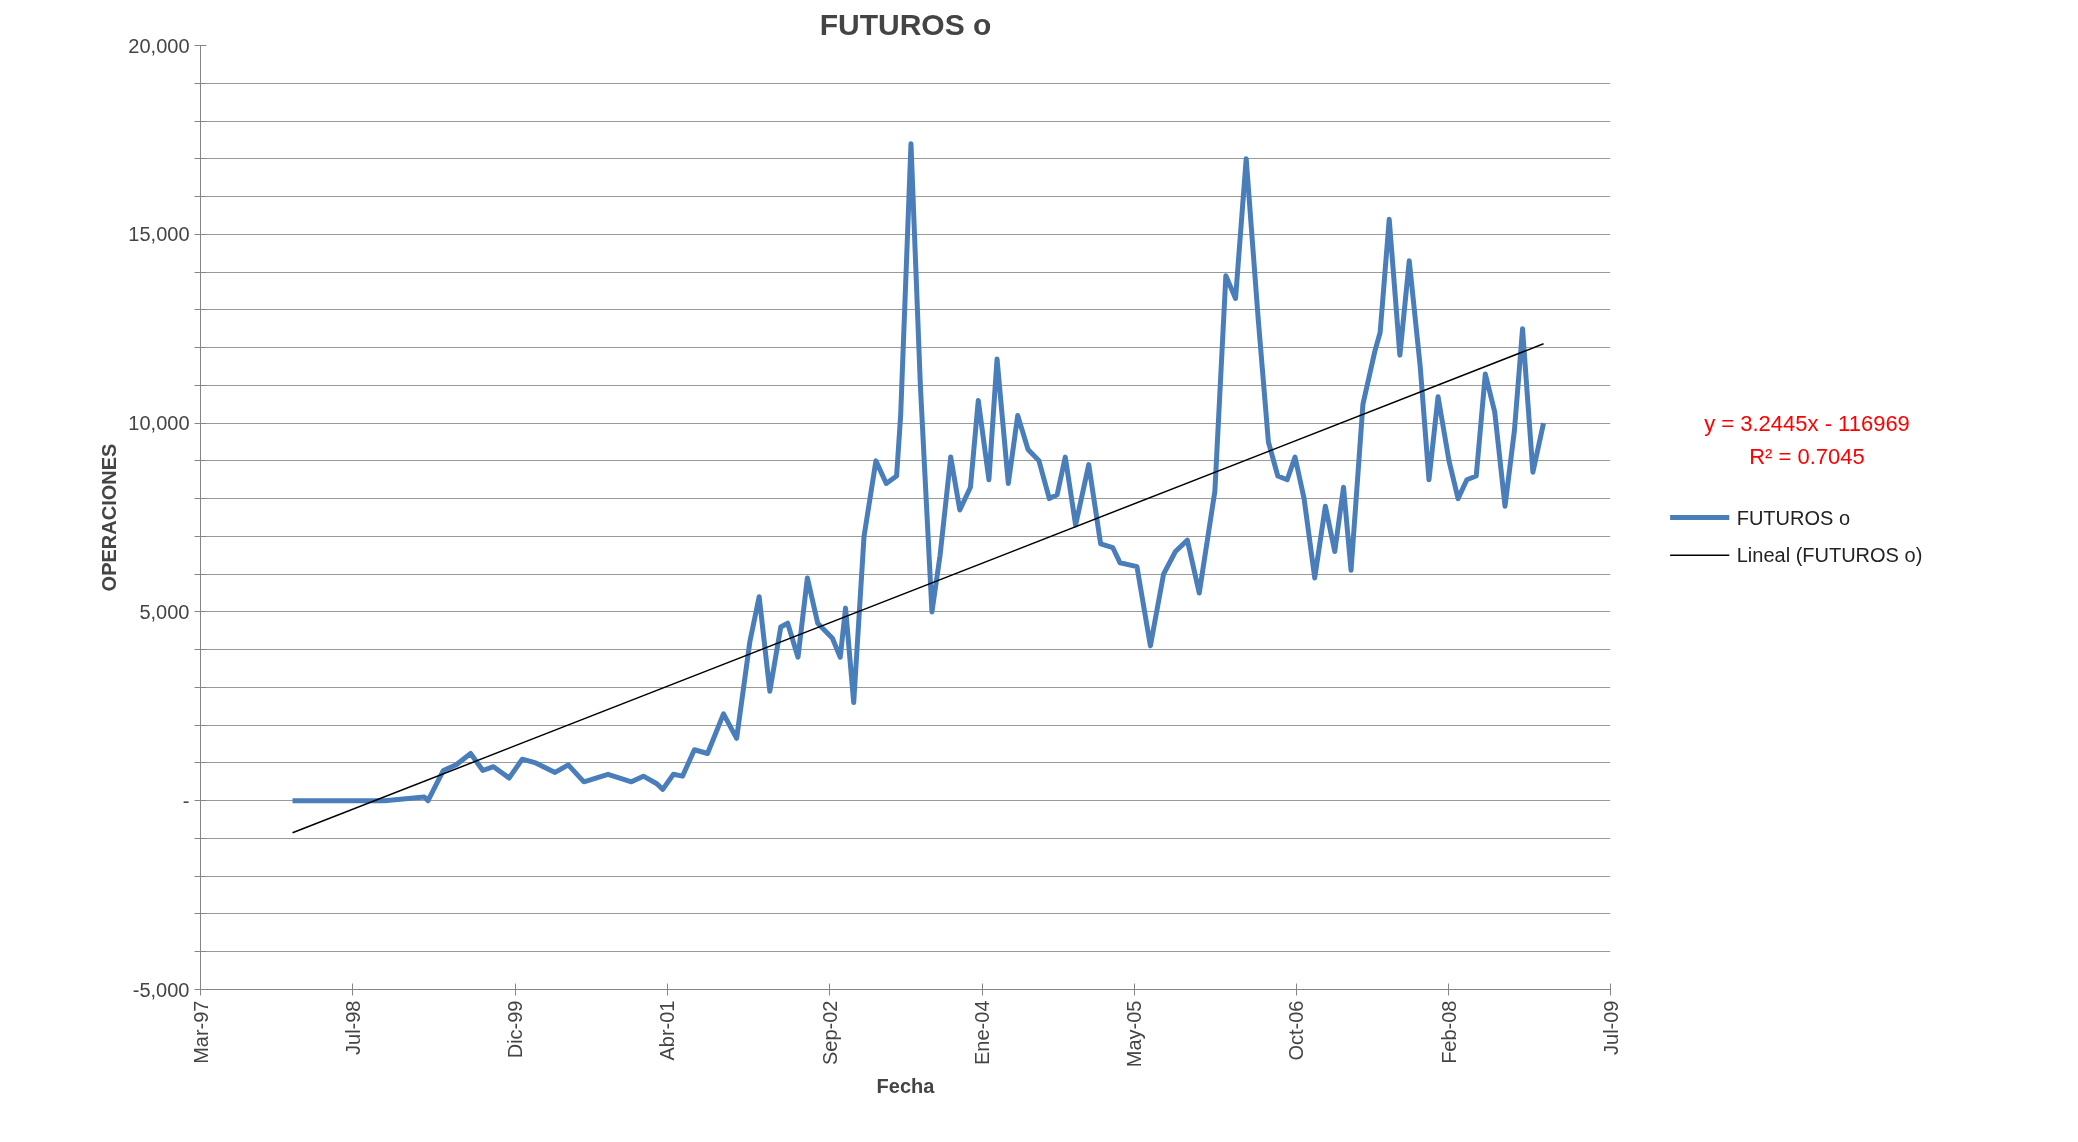  Describe the element at coordinates (905, 24) in the screenshot. I see `chart-title: FUTUROS o` at that location.